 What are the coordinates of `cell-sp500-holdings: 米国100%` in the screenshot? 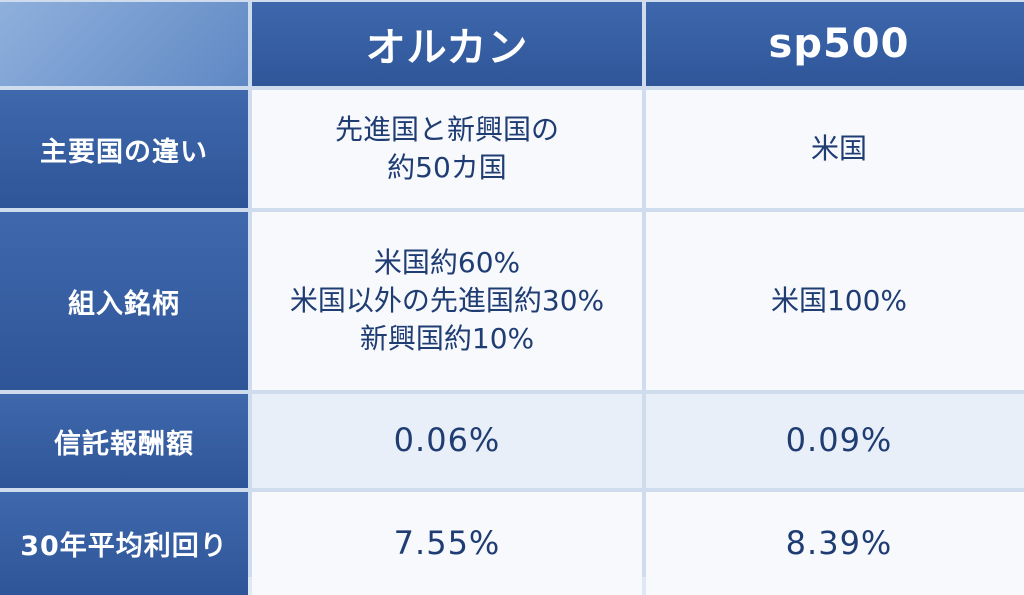 It's located at (835, 301).